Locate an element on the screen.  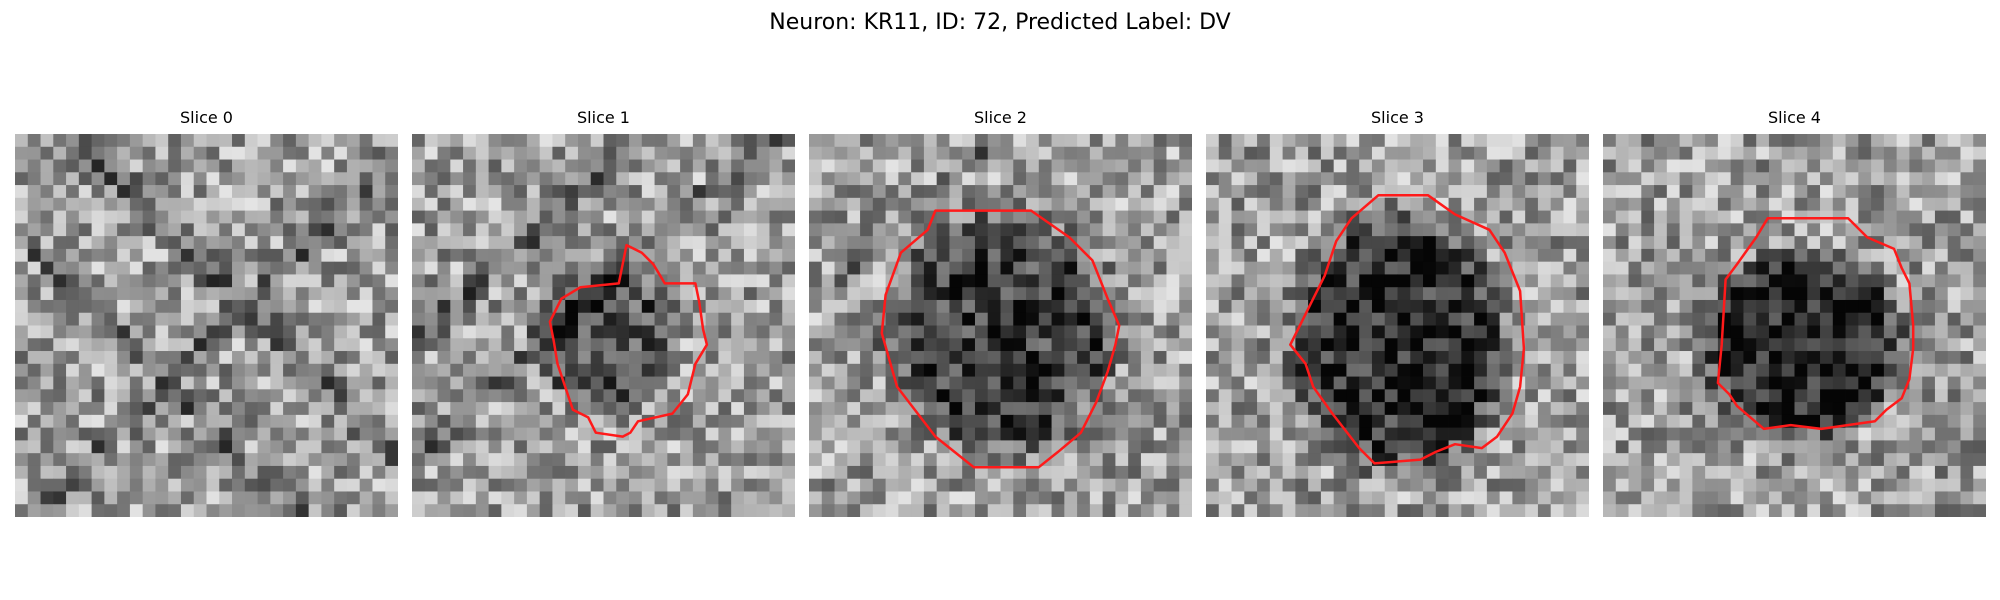
slice-panel-4: Slice 4 is located at coordinates (1794, 312).